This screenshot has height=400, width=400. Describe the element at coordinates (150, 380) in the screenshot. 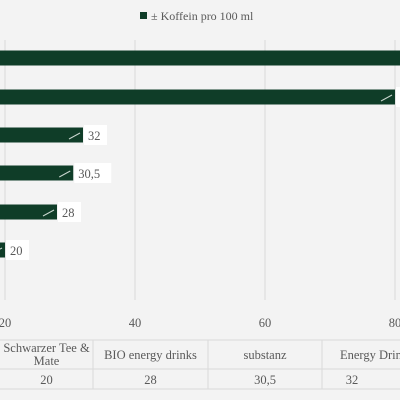

I see `table-value: 28` at that location.